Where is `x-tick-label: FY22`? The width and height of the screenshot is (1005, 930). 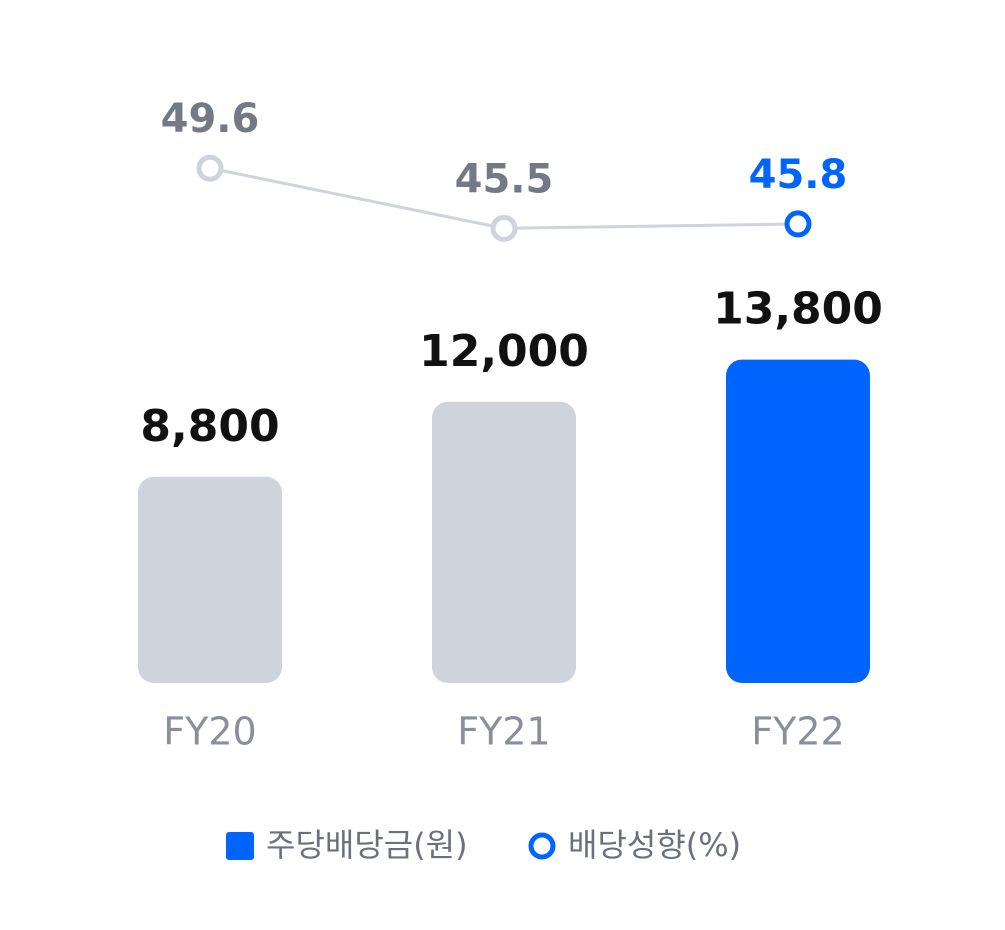
x-tick-label: FY22 is located at coordinates (797, 732).